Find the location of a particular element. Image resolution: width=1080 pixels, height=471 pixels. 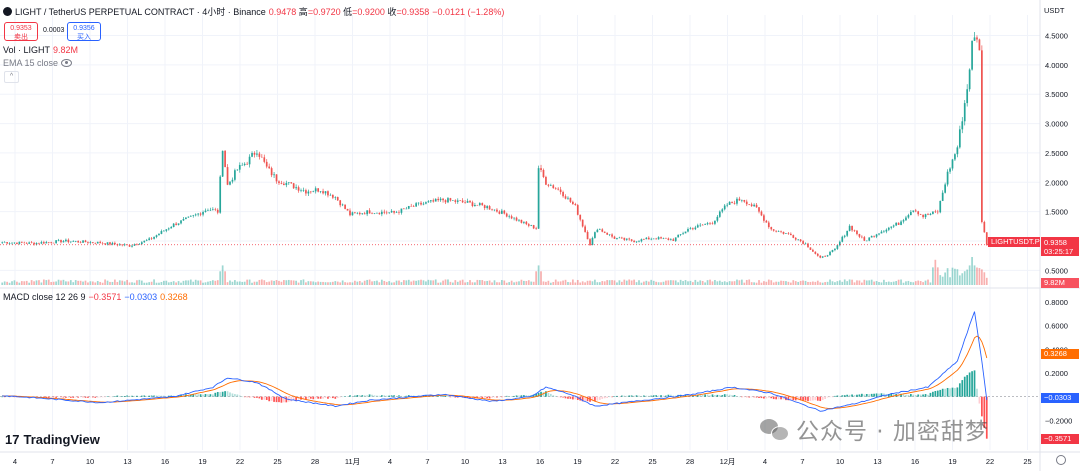

volume-legend: Vol · LIGHT 9.82M is located at coordinates (40, 50).